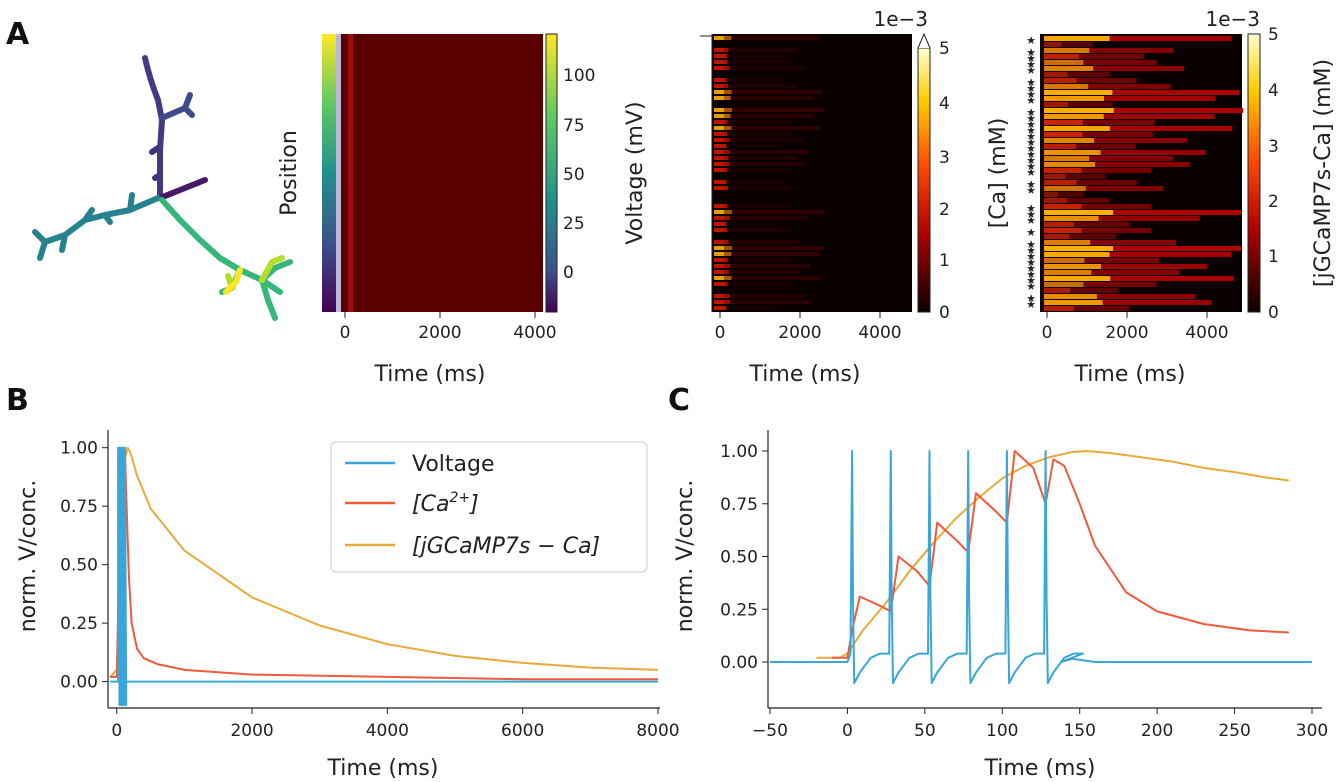 This screenshot has height=782, width=1344. What do you see at coordinates (739, 610) in the screenshot?
I see `y-tick-label: 0.25` at bounding box center [739, 610].